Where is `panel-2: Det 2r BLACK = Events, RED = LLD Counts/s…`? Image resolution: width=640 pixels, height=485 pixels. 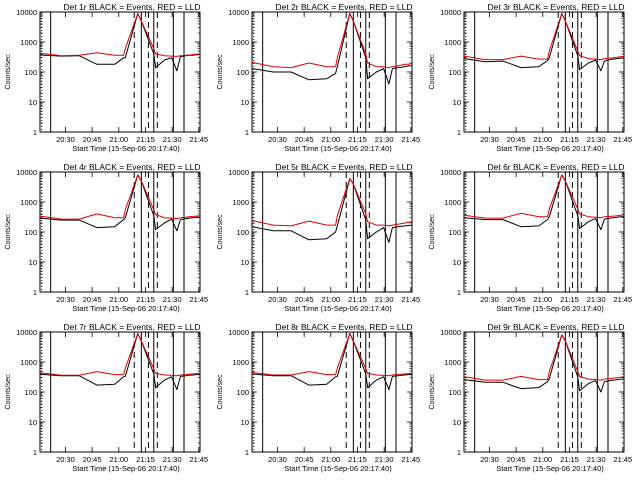 panel-2: Det 2r BLACK = Events, RED = LLD Counts/s… is located at coordinates (318, 77).